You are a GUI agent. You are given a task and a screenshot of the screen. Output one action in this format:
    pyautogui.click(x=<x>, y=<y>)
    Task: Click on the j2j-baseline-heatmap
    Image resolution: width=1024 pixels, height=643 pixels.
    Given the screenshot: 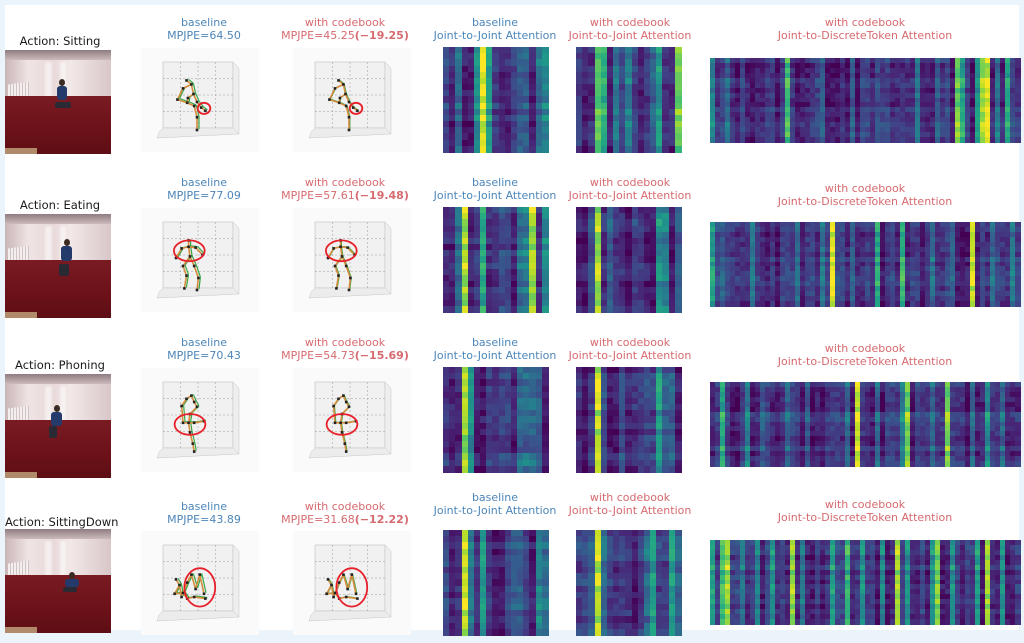 What is the action you would take?
    pyautogui.click(x=495, y=259)
    